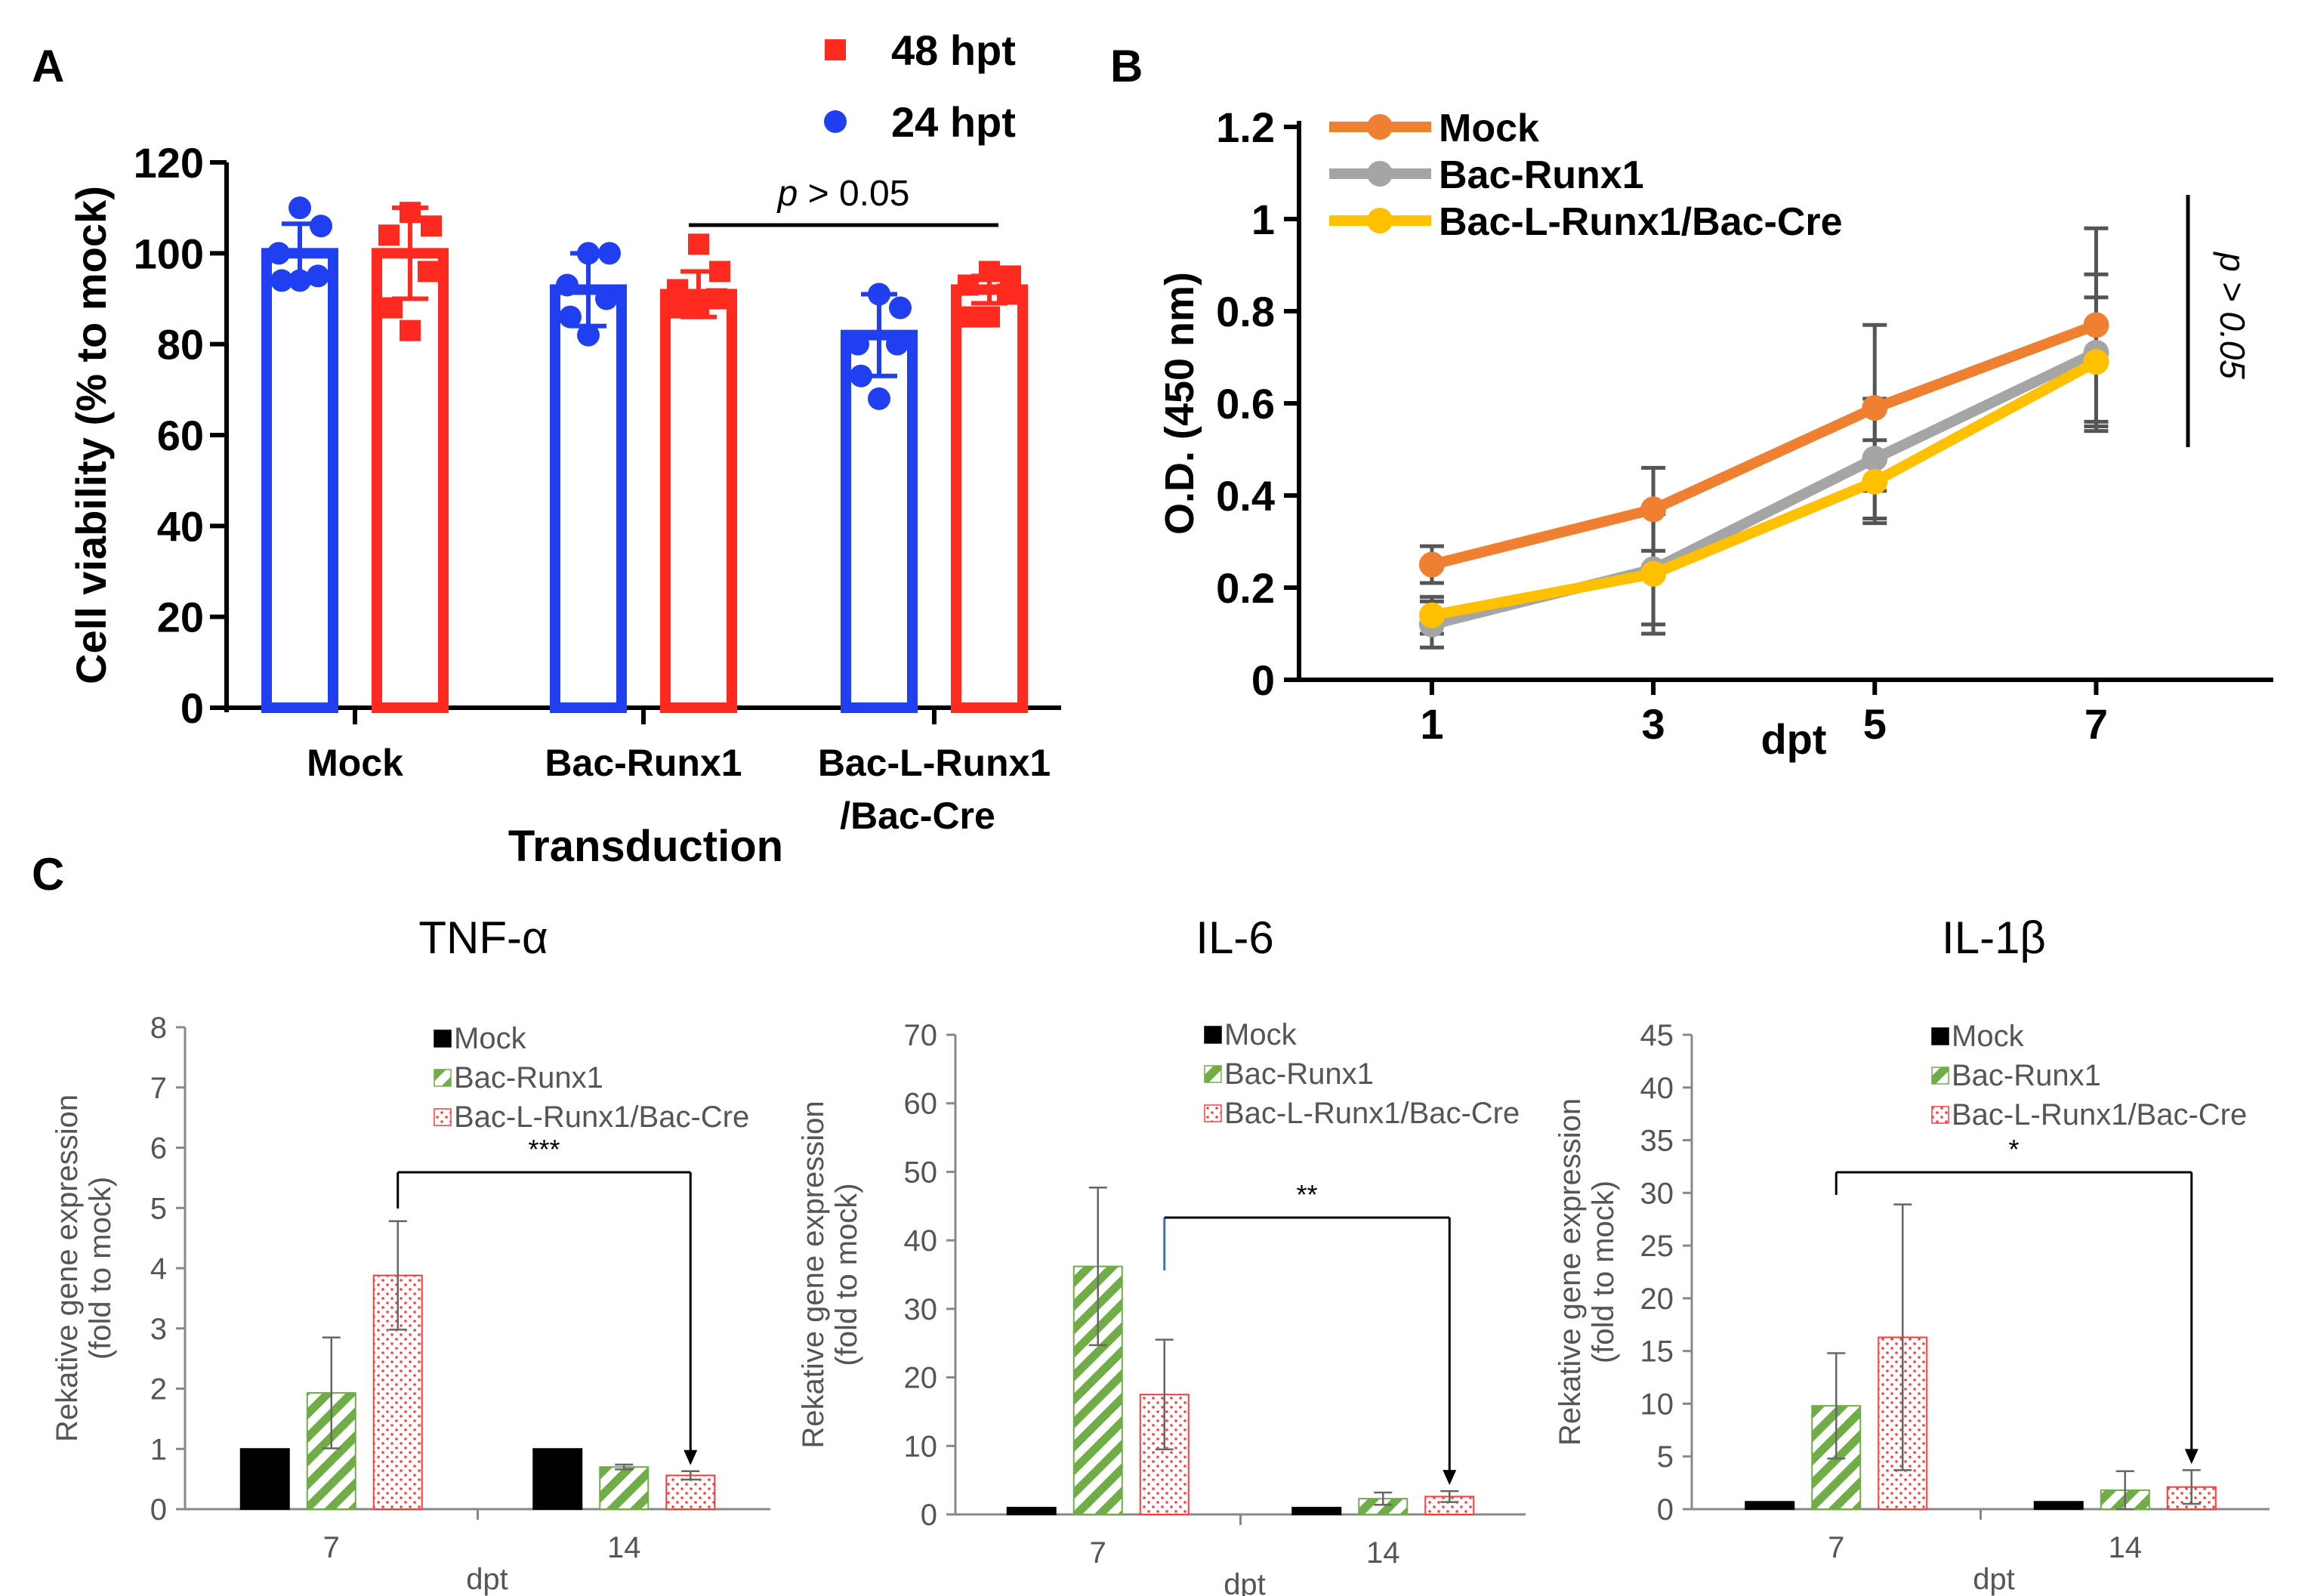  Describe the element at coordinates (1657, 1141) in the screenshot. I see `y-tick-label: 35` at that location.